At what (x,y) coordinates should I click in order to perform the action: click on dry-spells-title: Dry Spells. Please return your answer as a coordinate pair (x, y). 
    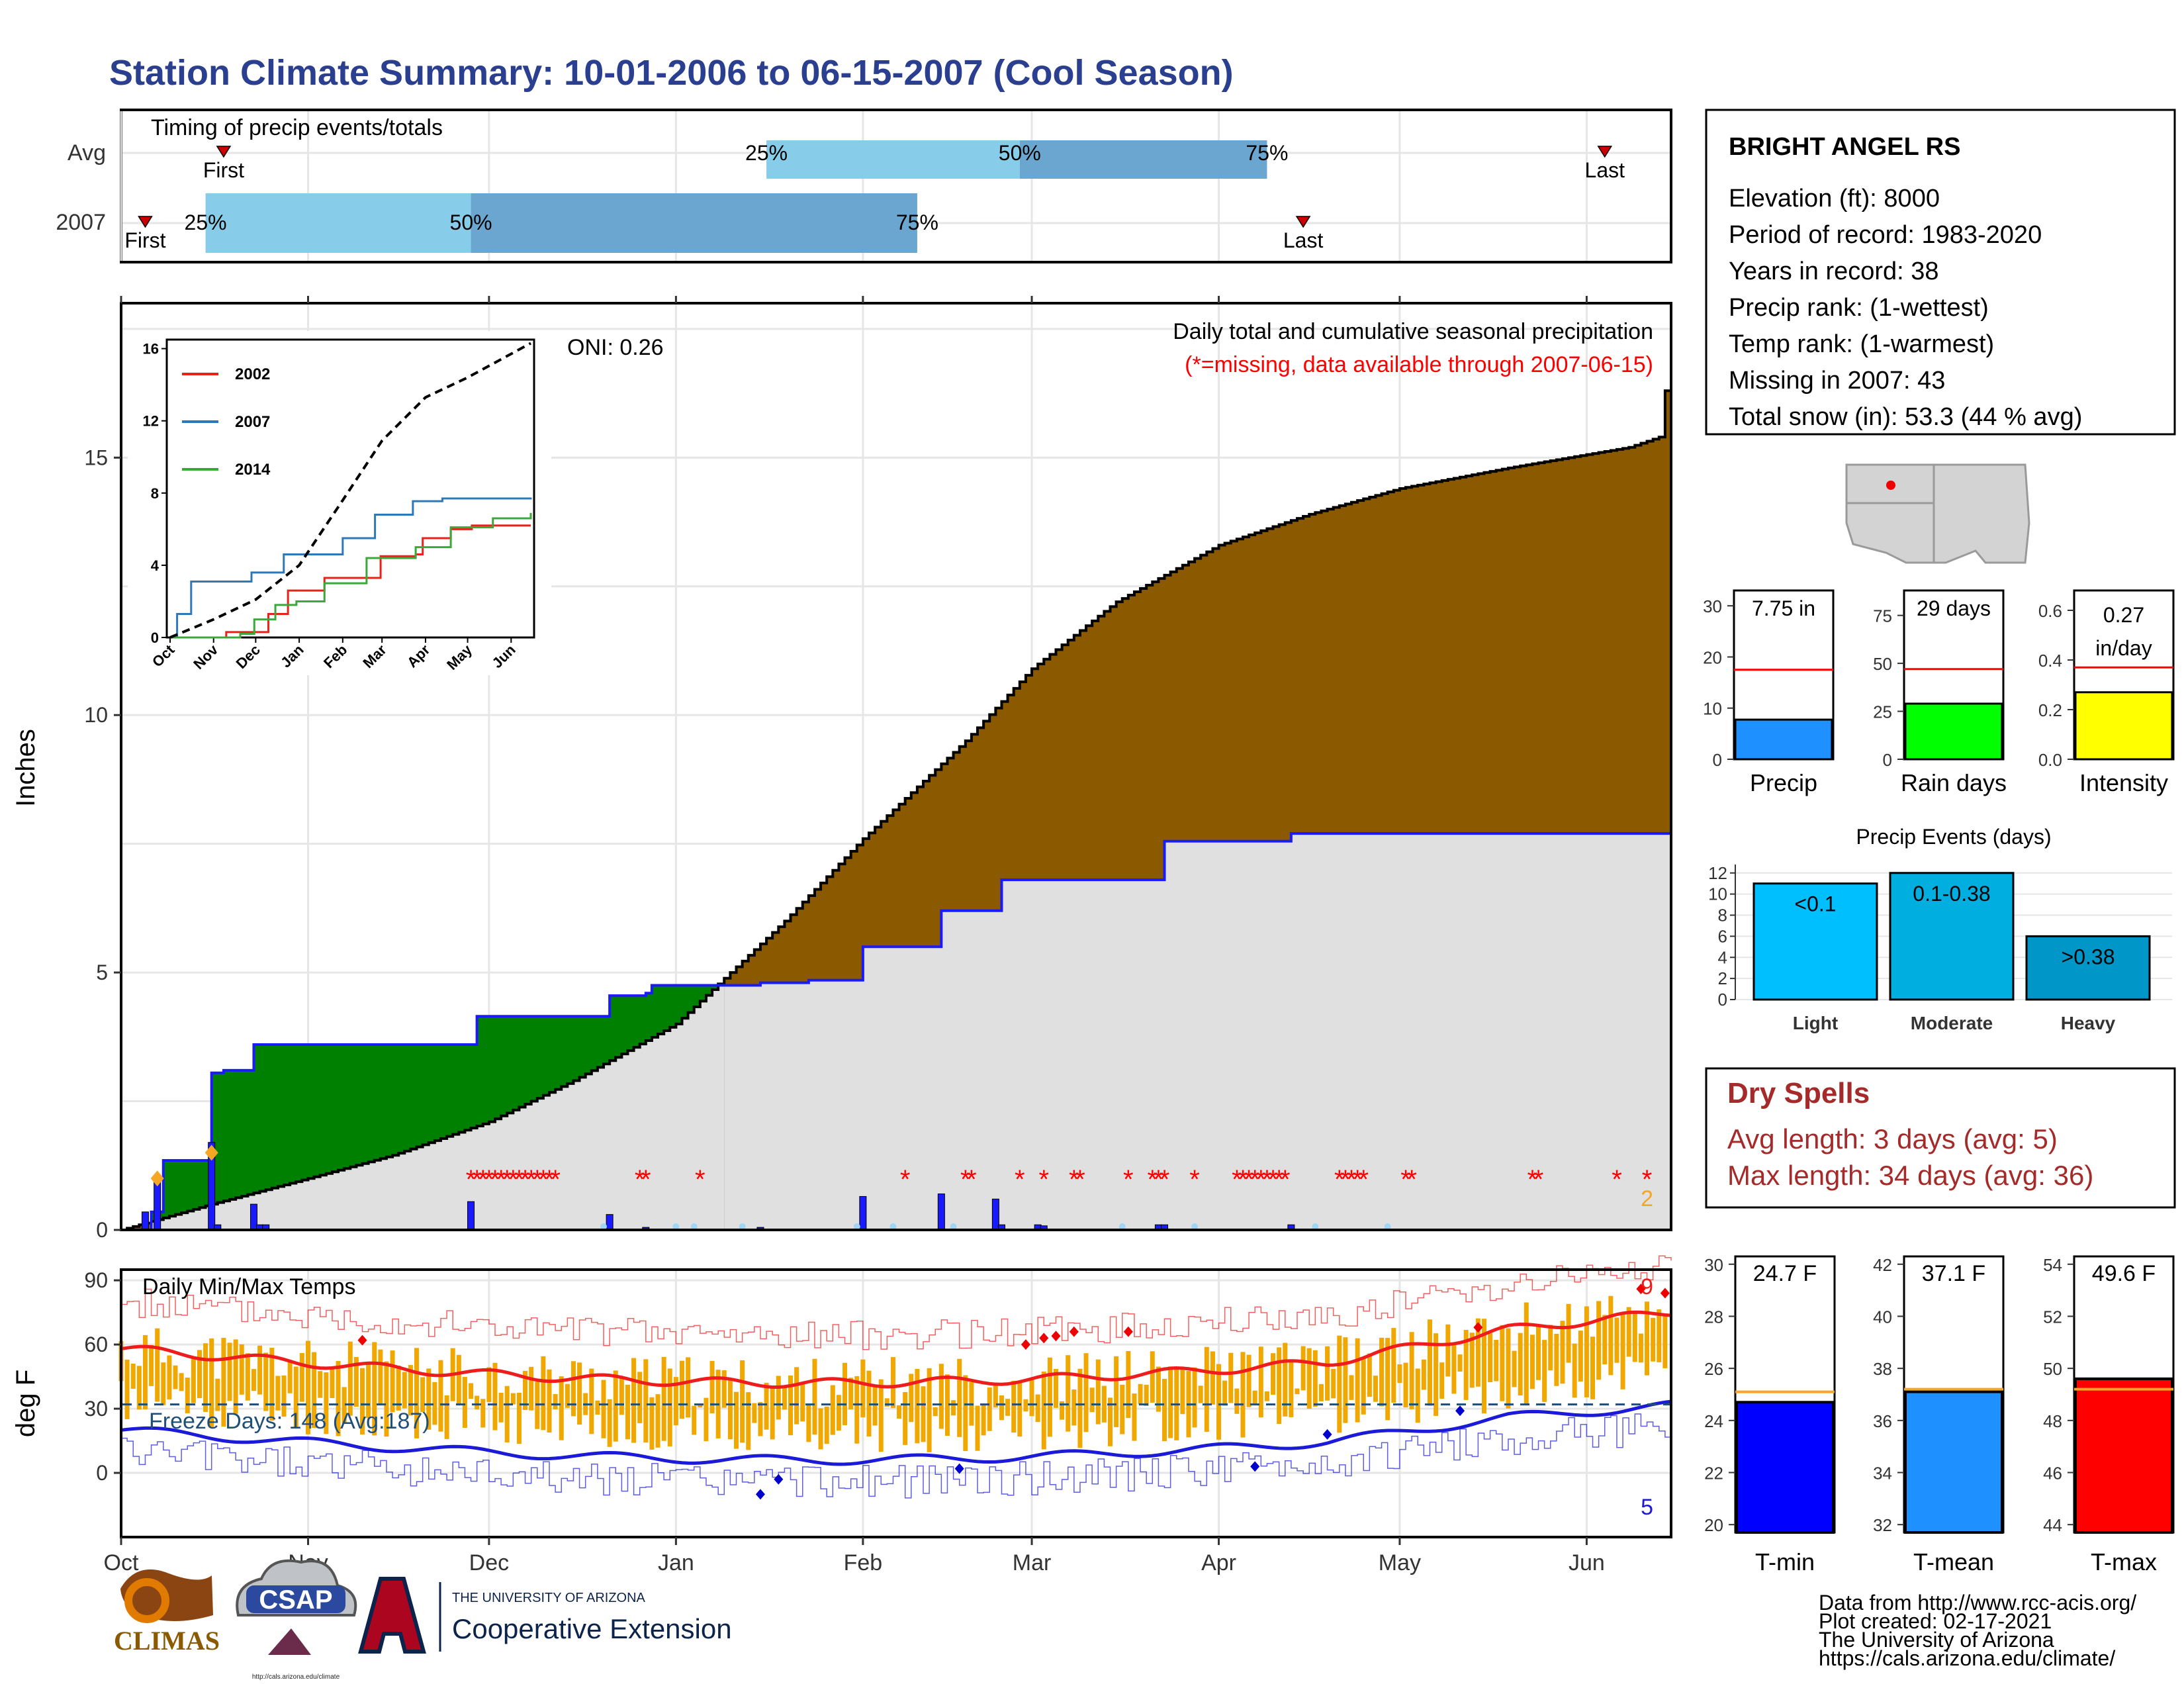
    Looking at the image, I should click on (1798, 1093).